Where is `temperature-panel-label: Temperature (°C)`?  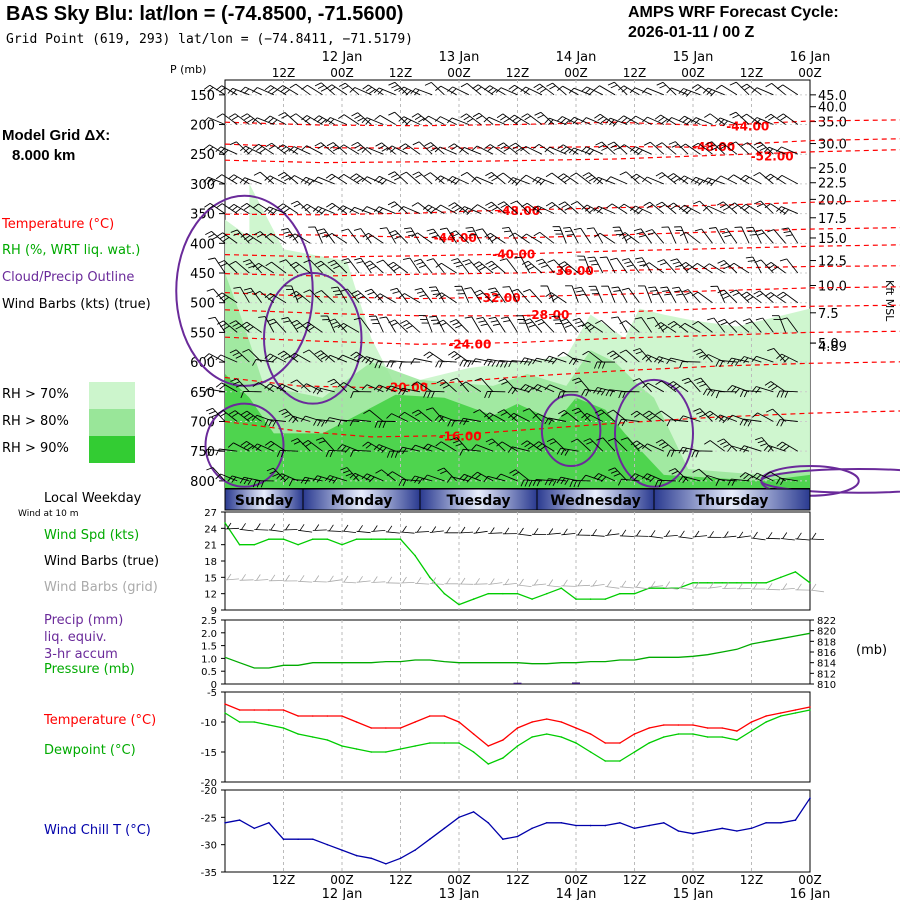
temperature-panel-label: Temperature (°C) is located at coordinates (100, 720).